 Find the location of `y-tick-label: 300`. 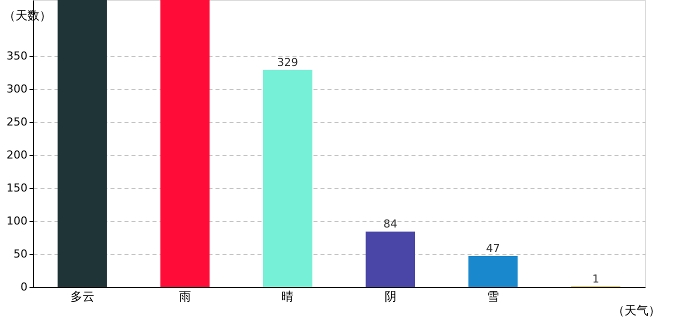

y-tick-label: 300 is located at coordinates (17, 89).